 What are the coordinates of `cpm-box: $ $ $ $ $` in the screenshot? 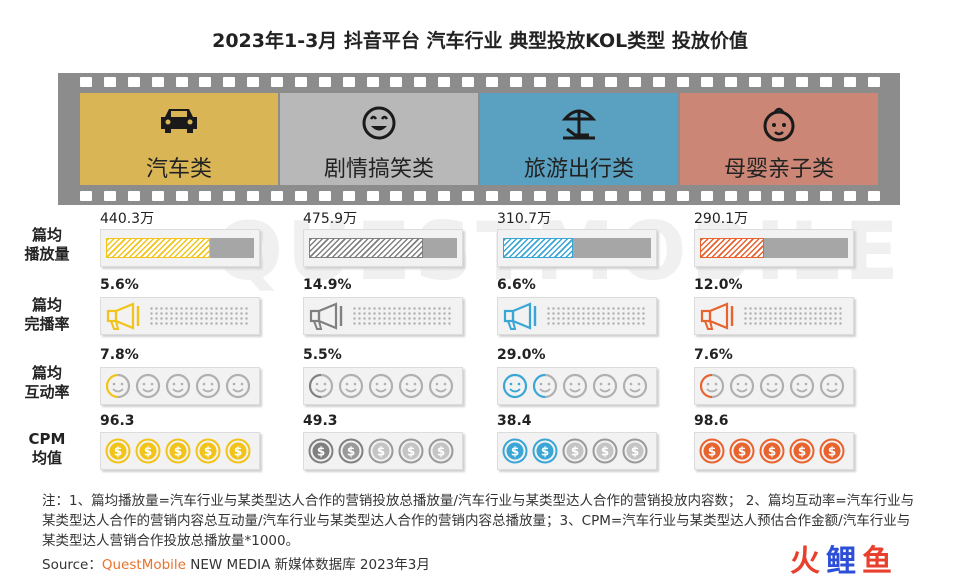 It's located at (774, 451).